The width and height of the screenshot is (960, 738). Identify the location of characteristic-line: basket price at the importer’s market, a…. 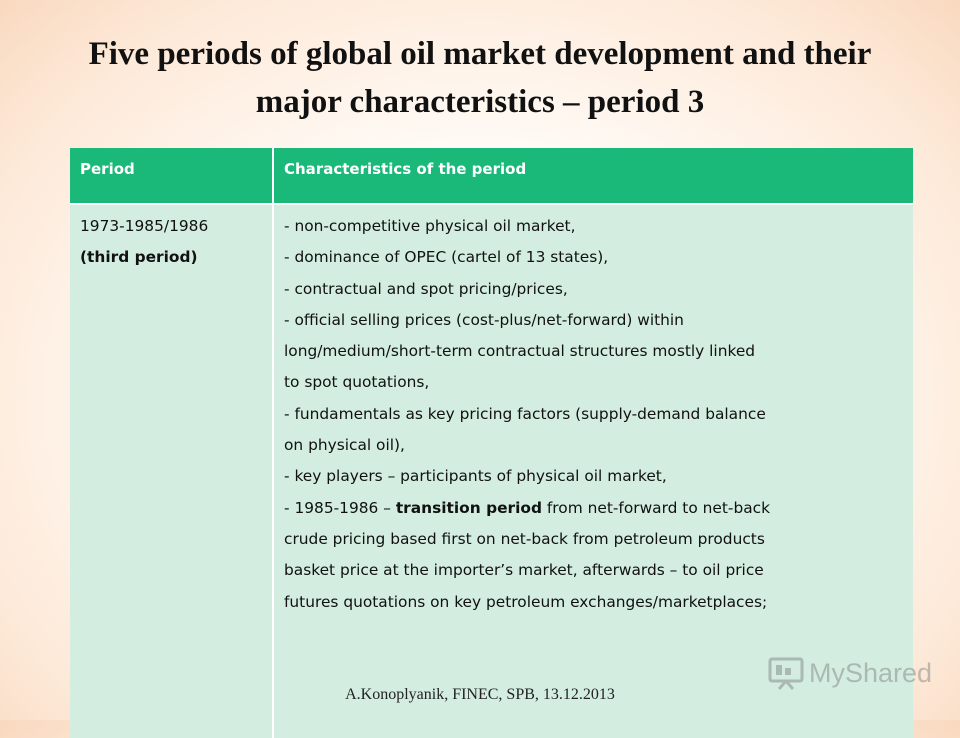
(524, 570).